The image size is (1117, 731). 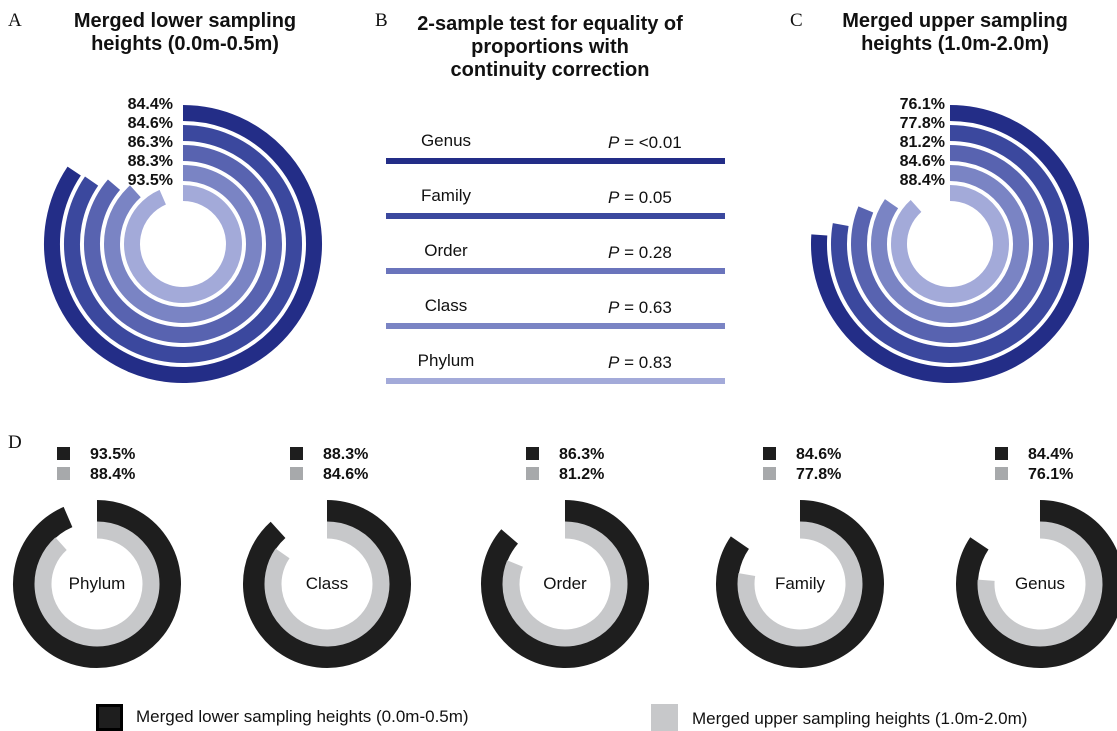 I want to click on group-legend-phylum: 93.5% 88.4%, so click(x=96, y=465).